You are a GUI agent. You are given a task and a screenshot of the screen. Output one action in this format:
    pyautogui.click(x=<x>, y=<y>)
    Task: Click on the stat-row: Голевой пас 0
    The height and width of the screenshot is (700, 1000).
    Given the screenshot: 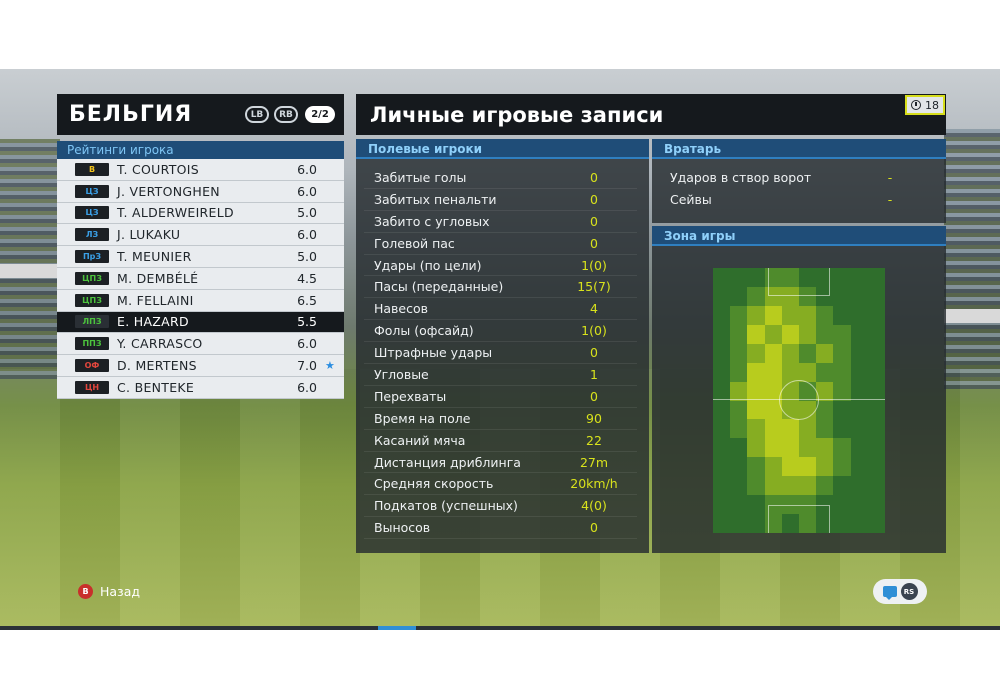 What is the action you would take?
    pyautogui.click(x=500, y=244)
    